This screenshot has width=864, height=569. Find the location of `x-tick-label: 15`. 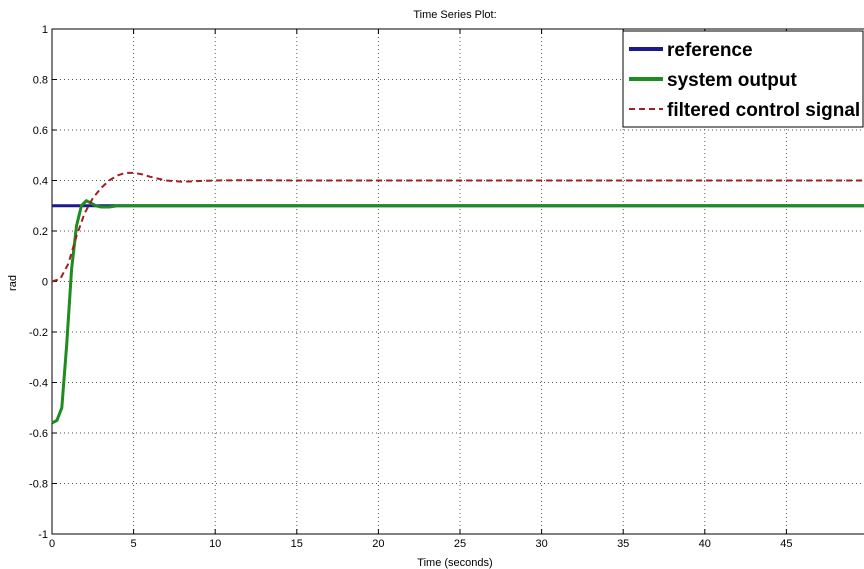

x-tick-label: 15 is located at coordinates (297, 544).